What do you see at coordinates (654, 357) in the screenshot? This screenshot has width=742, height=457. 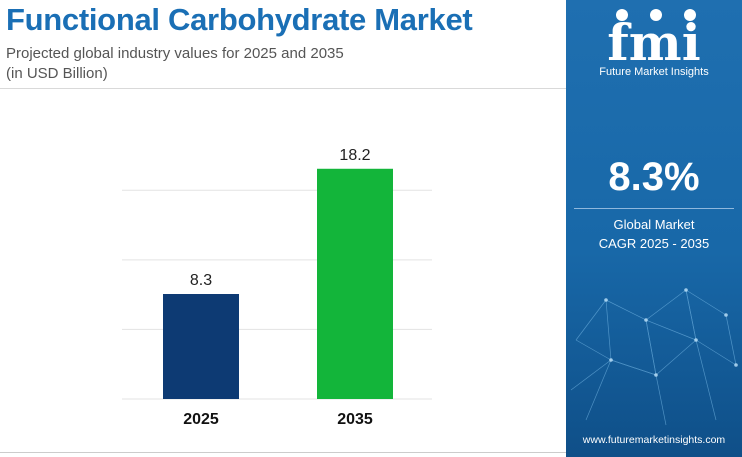 I see `network-decoration-icon` at bounding box center [654, 357].